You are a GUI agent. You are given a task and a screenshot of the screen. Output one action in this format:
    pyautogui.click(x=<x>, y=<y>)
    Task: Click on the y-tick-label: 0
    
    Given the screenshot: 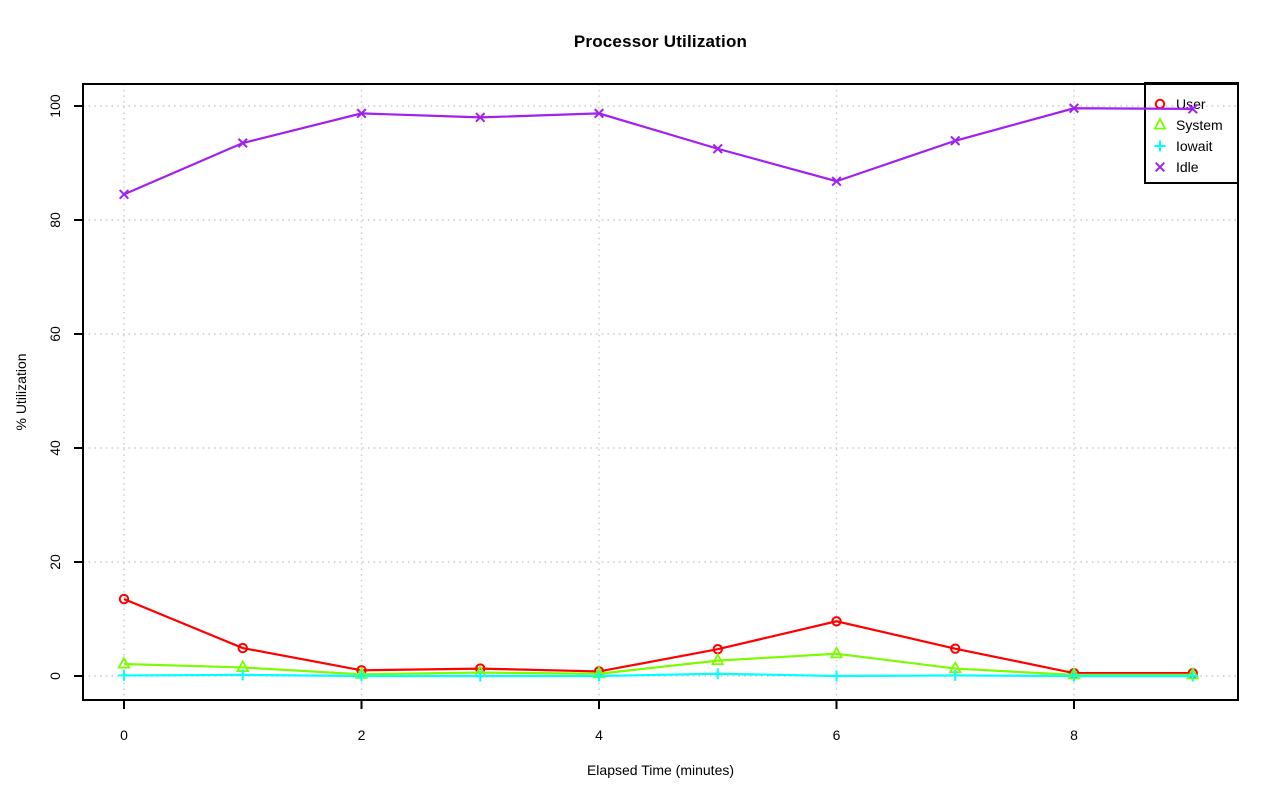 What is the action you would take?
    pyautogui.click(x=55, y=676)
    